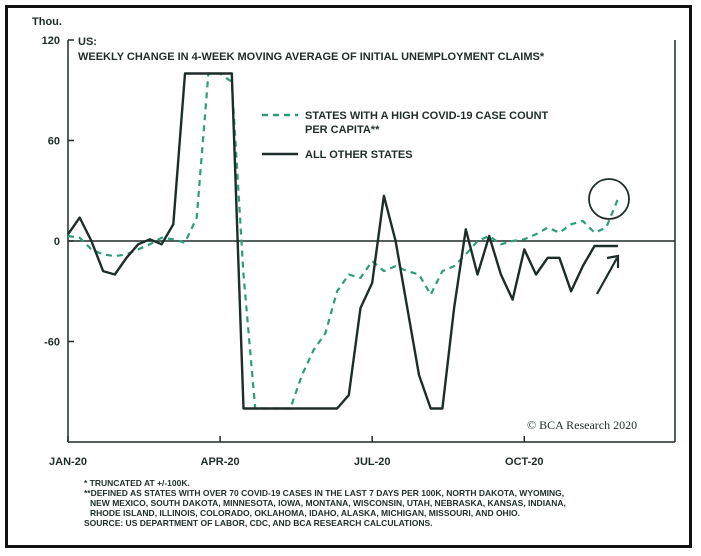  What do you see at coordinates (220, 462) in the screenshot?
I see `x-tick-label: APR-20` at bounding box center [220, 462].